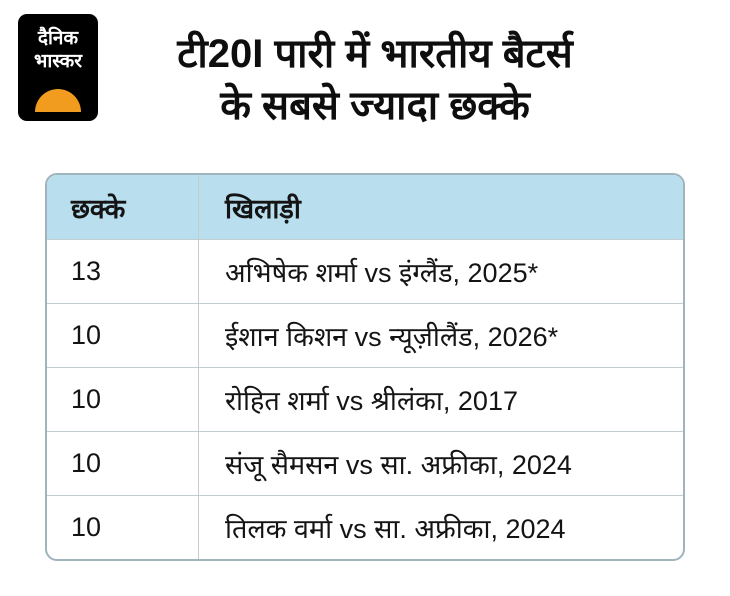  Describe the element at coordinates (58, 38) in the screenshot. I see `logo-text-line1: दैनिक` at that location.